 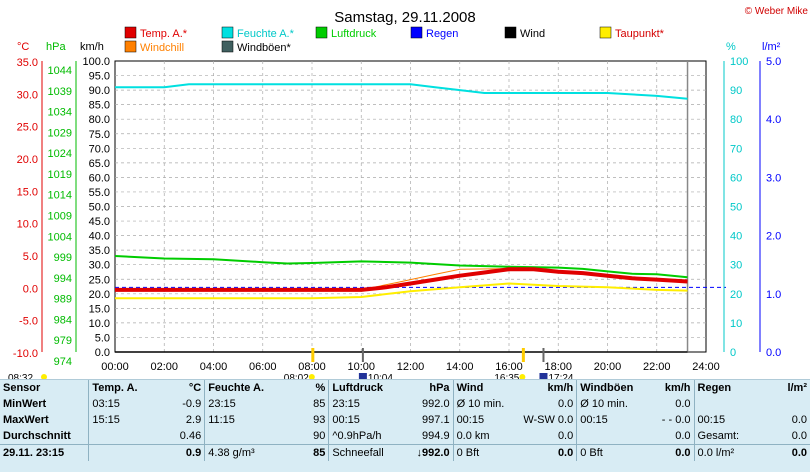 What do you see at coordinates (486, 436) in the screenshot?
I see `stat-cell: 0.0 km` at bounding box center [486, 436].